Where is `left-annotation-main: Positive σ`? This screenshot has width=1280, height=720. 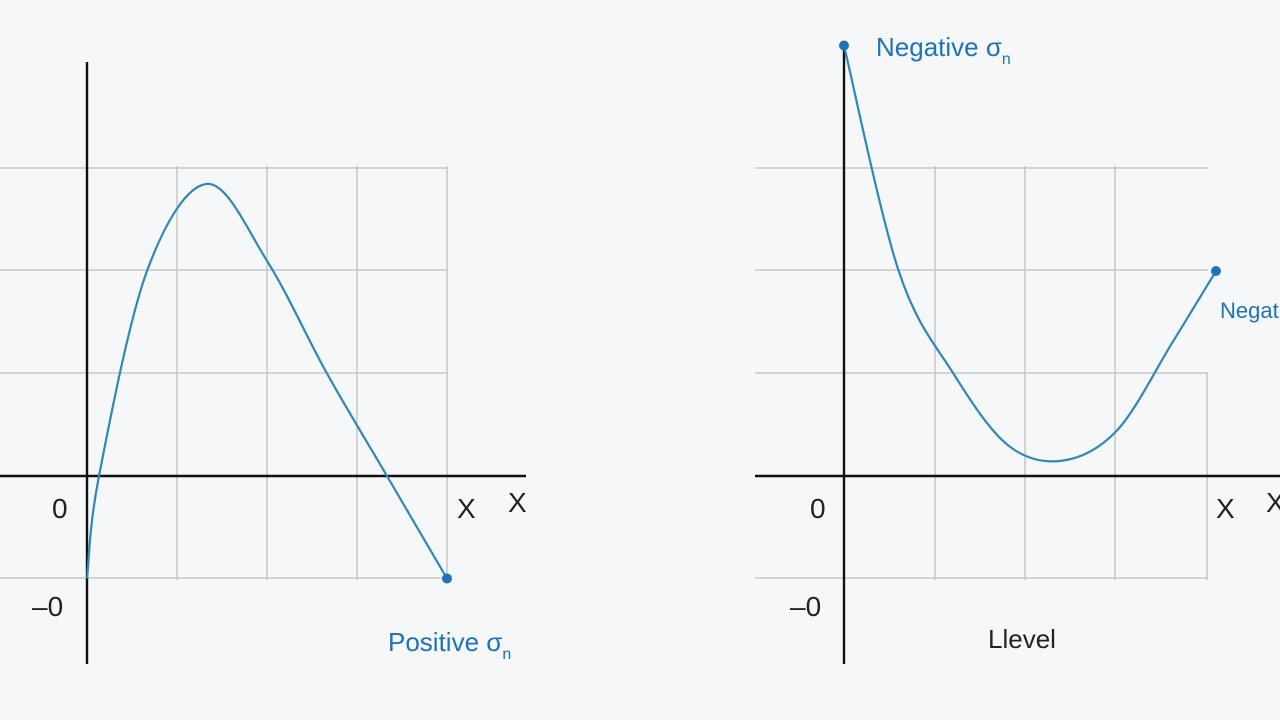
left-annotation-main: Positive σ is located at coordinates (445, 642).